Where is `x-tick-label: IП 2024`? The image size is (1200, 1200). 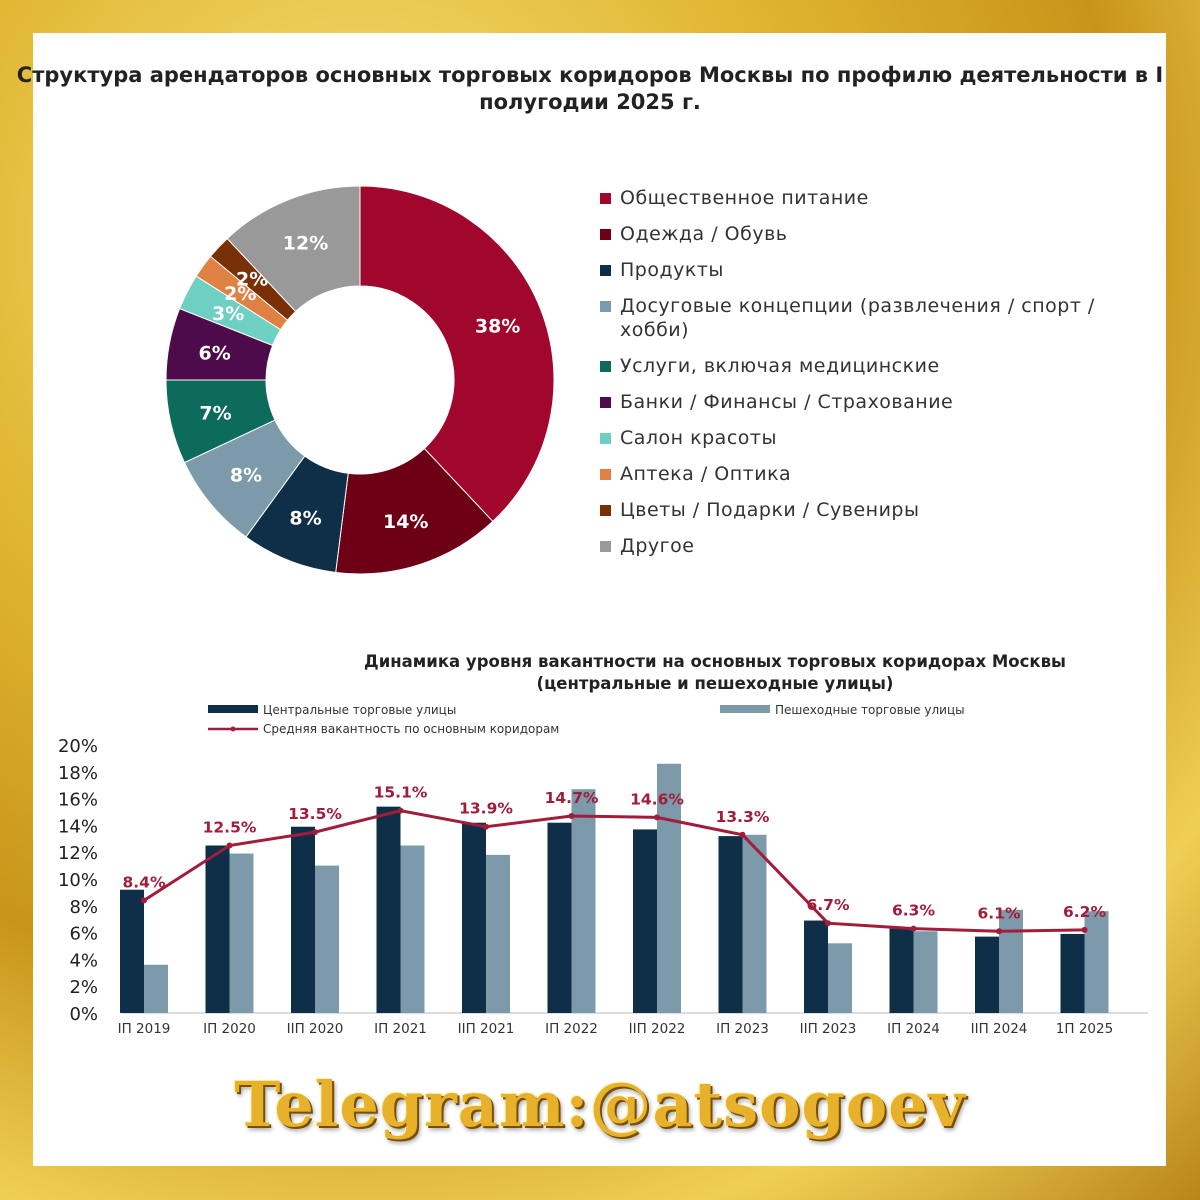 x-tick-label: IП 2024 is located at coordinates (913, 1029).